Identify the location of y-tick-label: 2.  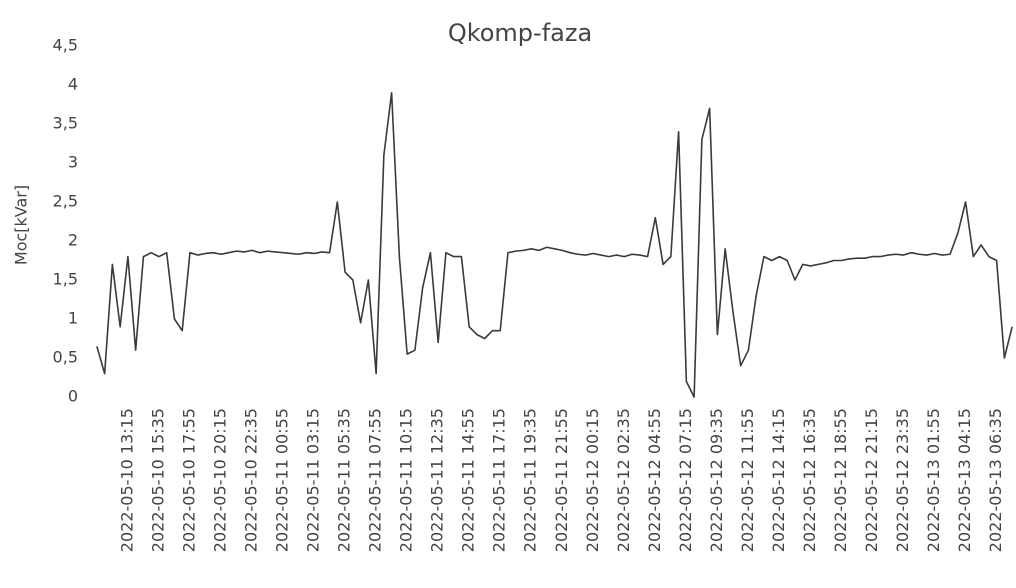
(73, 240).